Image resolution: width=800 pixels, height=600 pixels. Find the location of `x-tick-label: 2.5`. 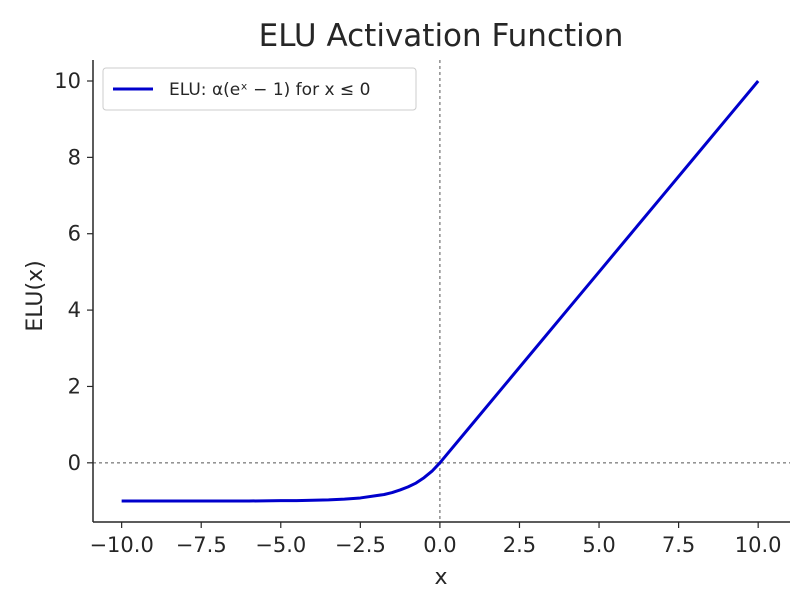

x-tick-label: 2.5 is located at coordinates (519, 545).